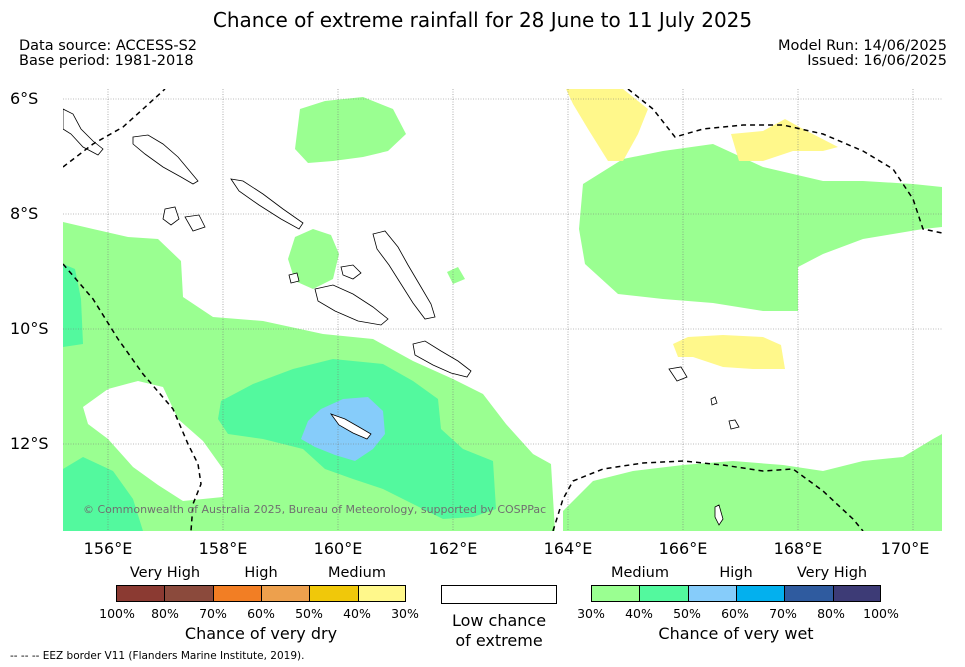 This screenshot has width=965, height=667. What do you see at coordinates (108, 46) in the screenshot?
I see `data-source: Data source: ACCESS-S2` at bounding box center [108, 46].